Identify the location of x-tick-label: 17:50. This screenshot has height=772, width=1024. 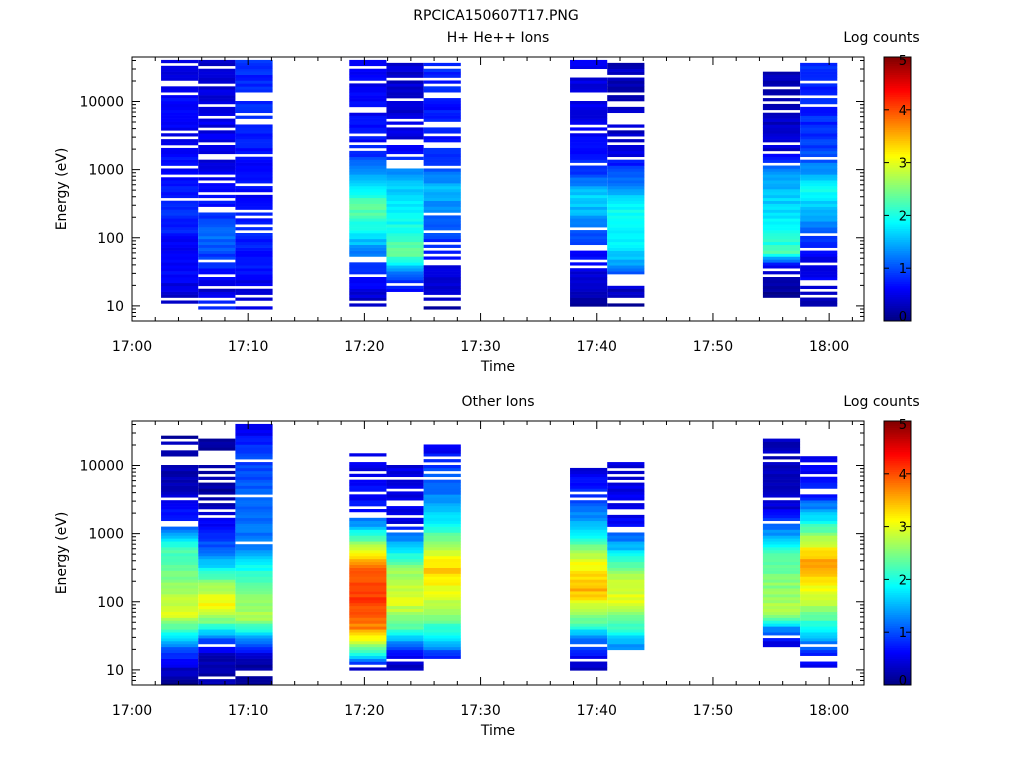
(713, 711).